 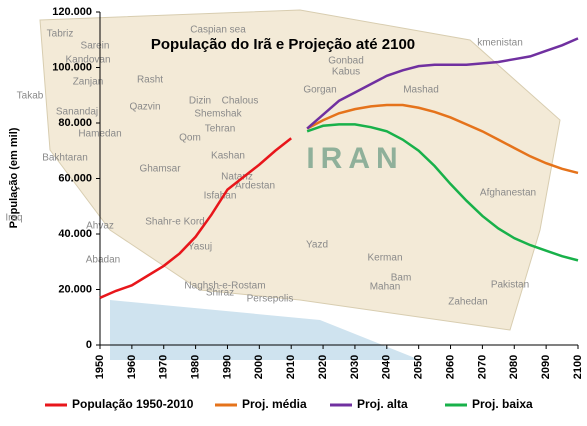 I want to click on y-tick-label: 40.000, so click(x=75, y=234).